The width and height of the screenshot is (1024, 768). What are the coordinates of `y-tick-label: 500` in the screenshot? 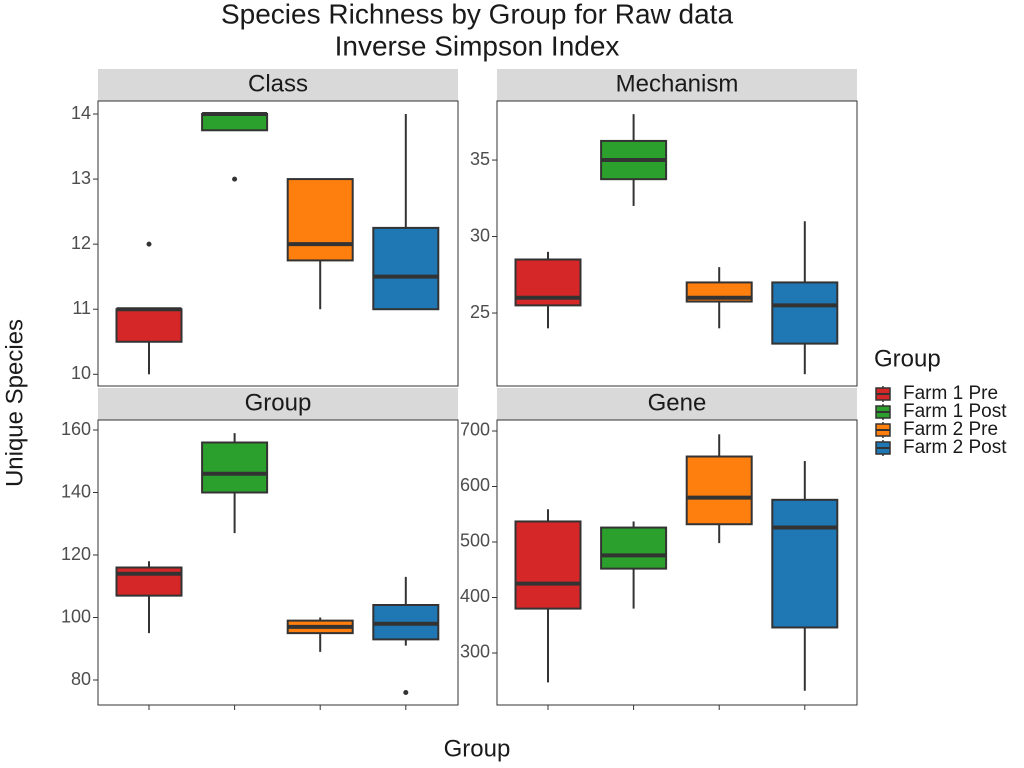 It's located at (475, 541).